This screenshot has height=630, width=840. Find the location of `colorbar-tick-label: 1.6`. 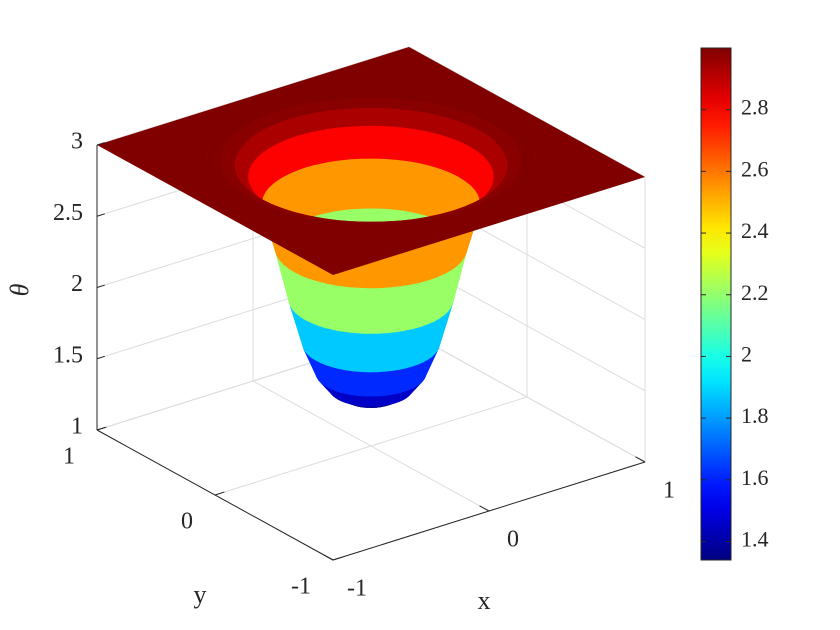

colorbar-tick-label: 1.6 is located at coordinates (755, 477).